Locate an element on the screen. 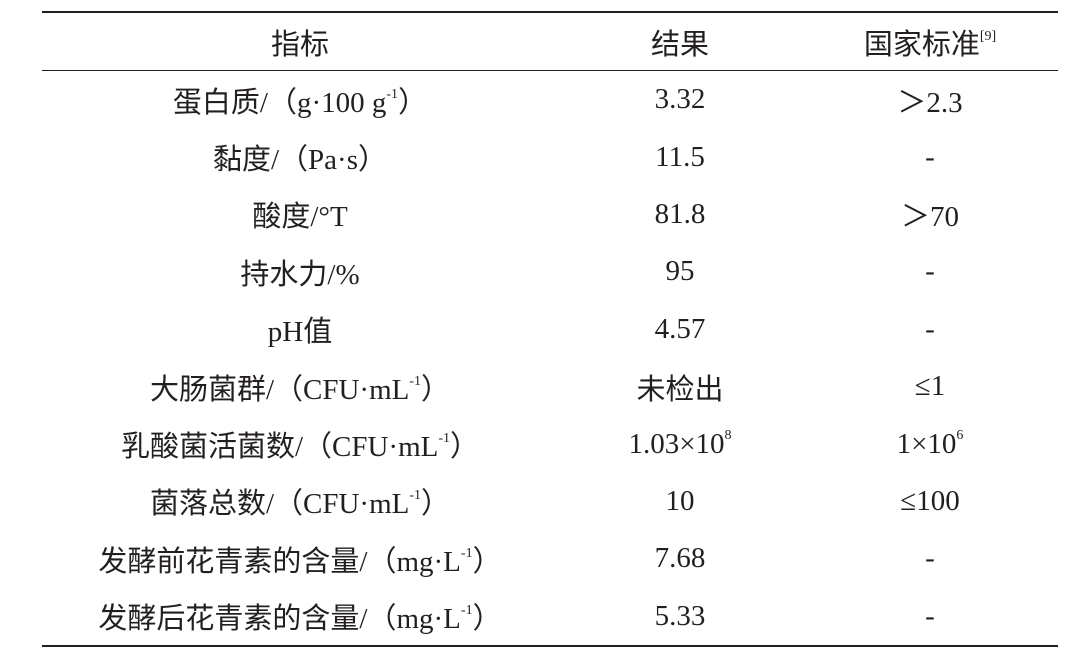 This screenshot has height=658, width=1073. table-cell: ≤100 is located at coordinates (930, 501).